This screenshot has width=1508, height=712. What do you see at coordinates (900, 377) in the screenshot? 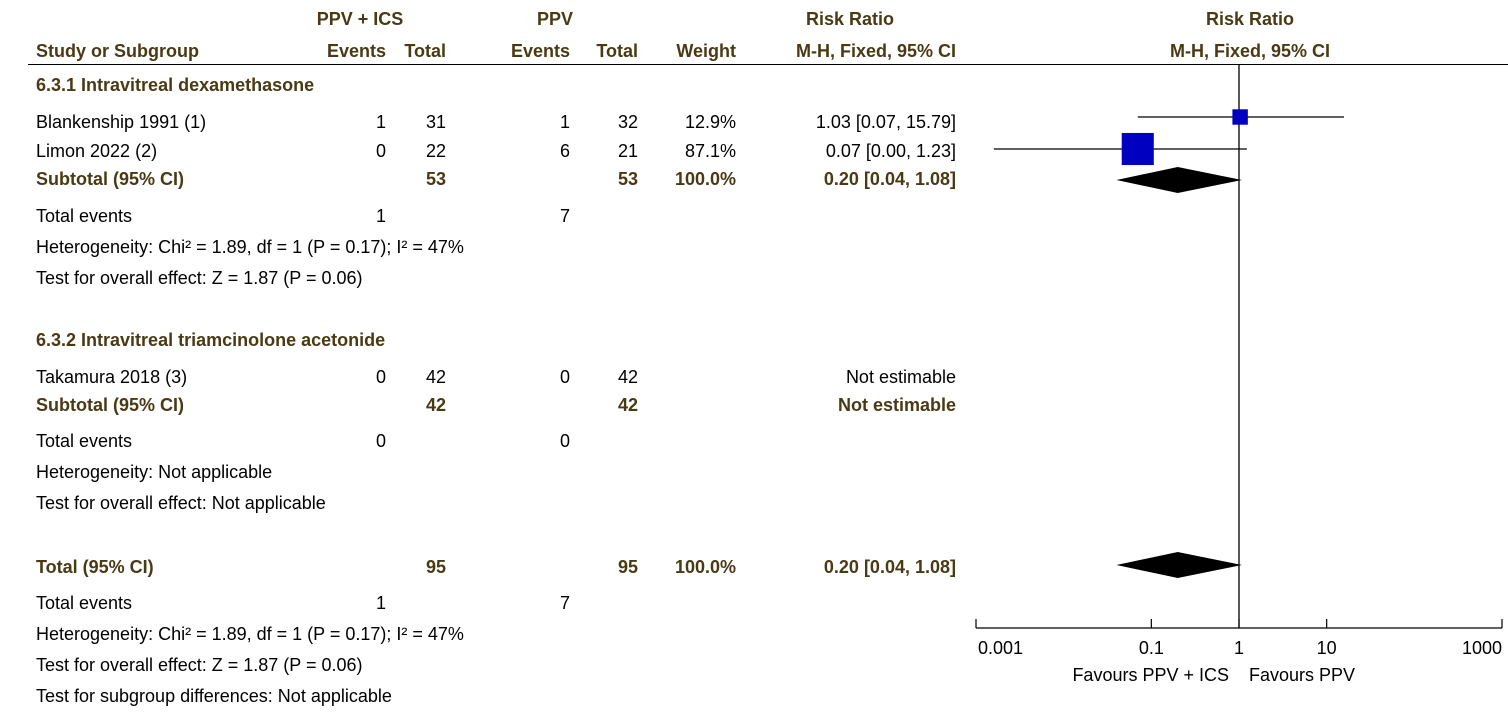
I see `risk-ratio-ci: Not estimable` at bounding box center [900, 377].